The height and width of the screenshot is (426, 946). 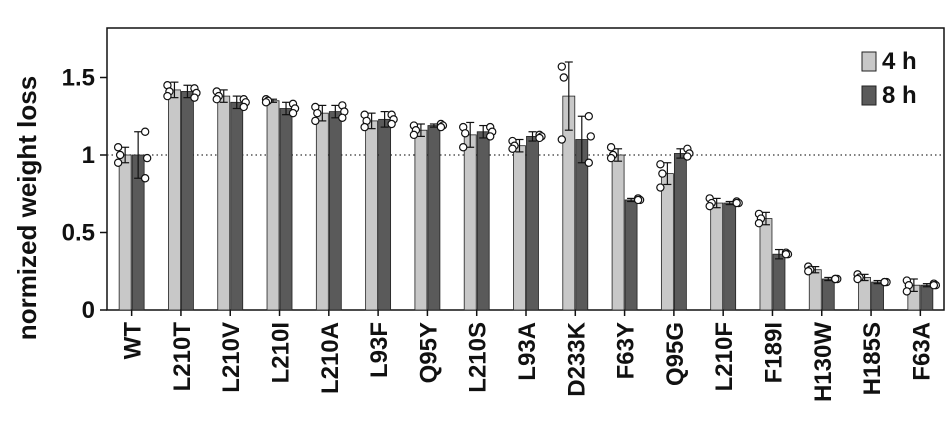 I want to click on x-tick-label: L210A, so click(x=330, y=358).